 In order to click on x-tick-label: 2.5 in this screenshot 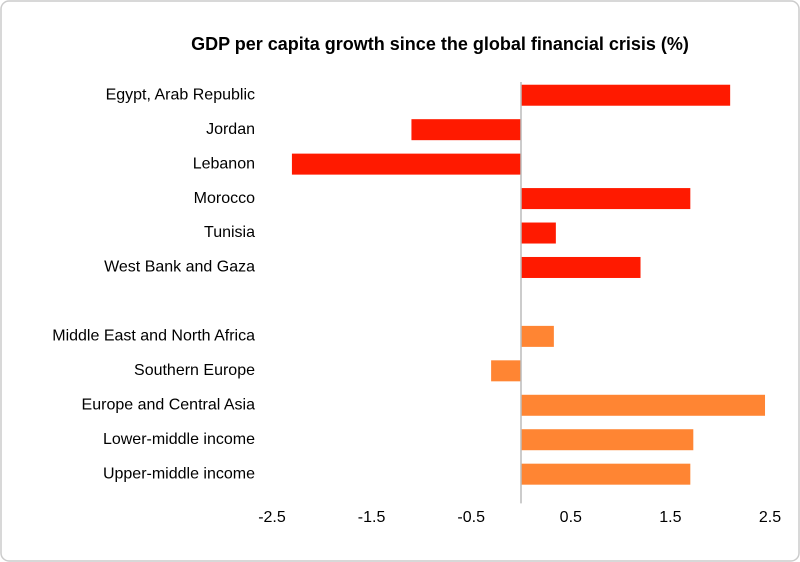, I will do `click(770, 517)`.